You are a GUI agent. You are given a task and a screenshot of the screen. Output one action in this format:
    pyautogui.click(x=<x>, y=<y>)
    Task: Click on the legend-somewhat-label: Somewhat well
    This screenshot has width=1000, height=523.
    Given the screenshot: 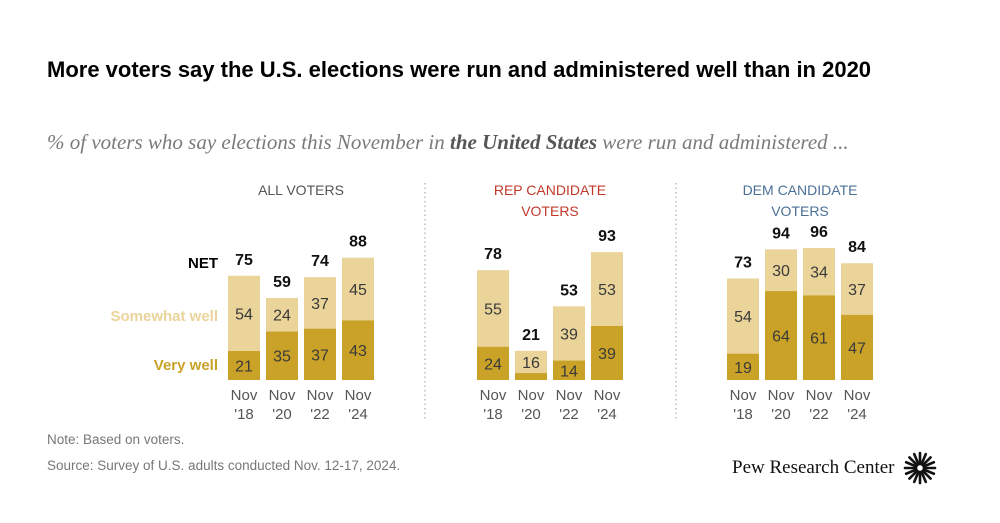 What is the action you would take?
    pyautogui.click(x=164, y=316)
    